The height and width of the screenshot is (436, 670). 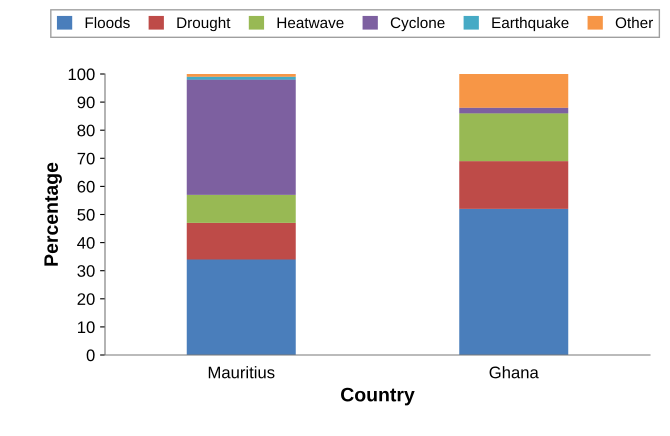 I want to click on y-tick-label: 60, so click(x=86, y=186).